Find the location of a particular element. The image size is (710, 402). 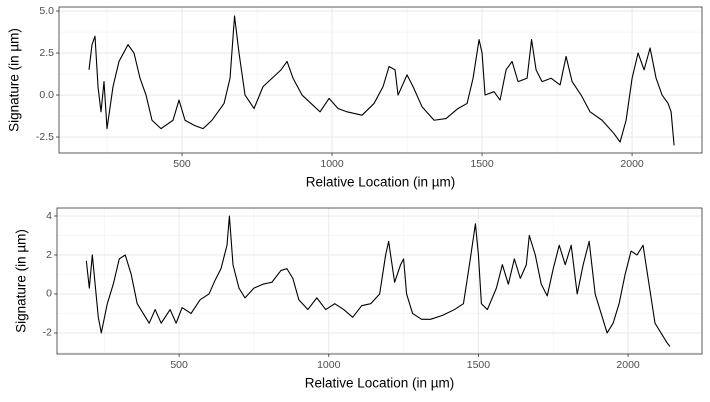

y-tick-label: 4 is located at coordinates (49, 216).